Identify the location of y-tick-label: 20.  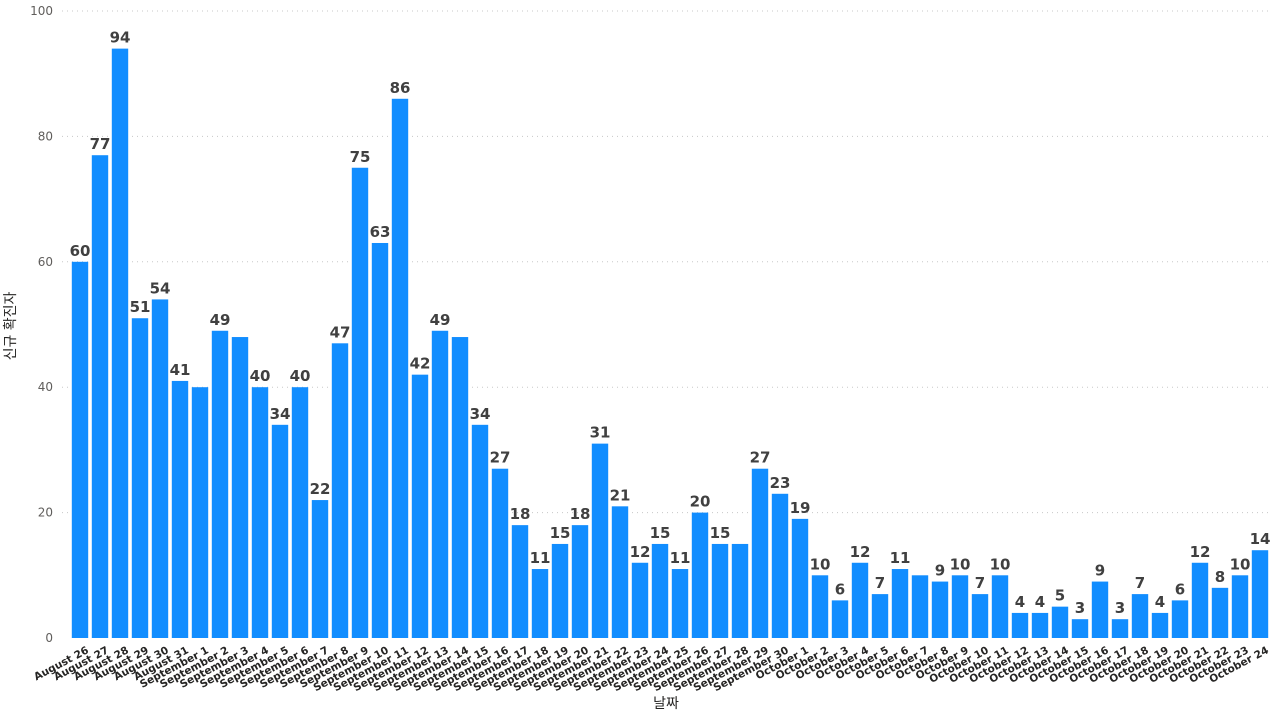
(45, 513).